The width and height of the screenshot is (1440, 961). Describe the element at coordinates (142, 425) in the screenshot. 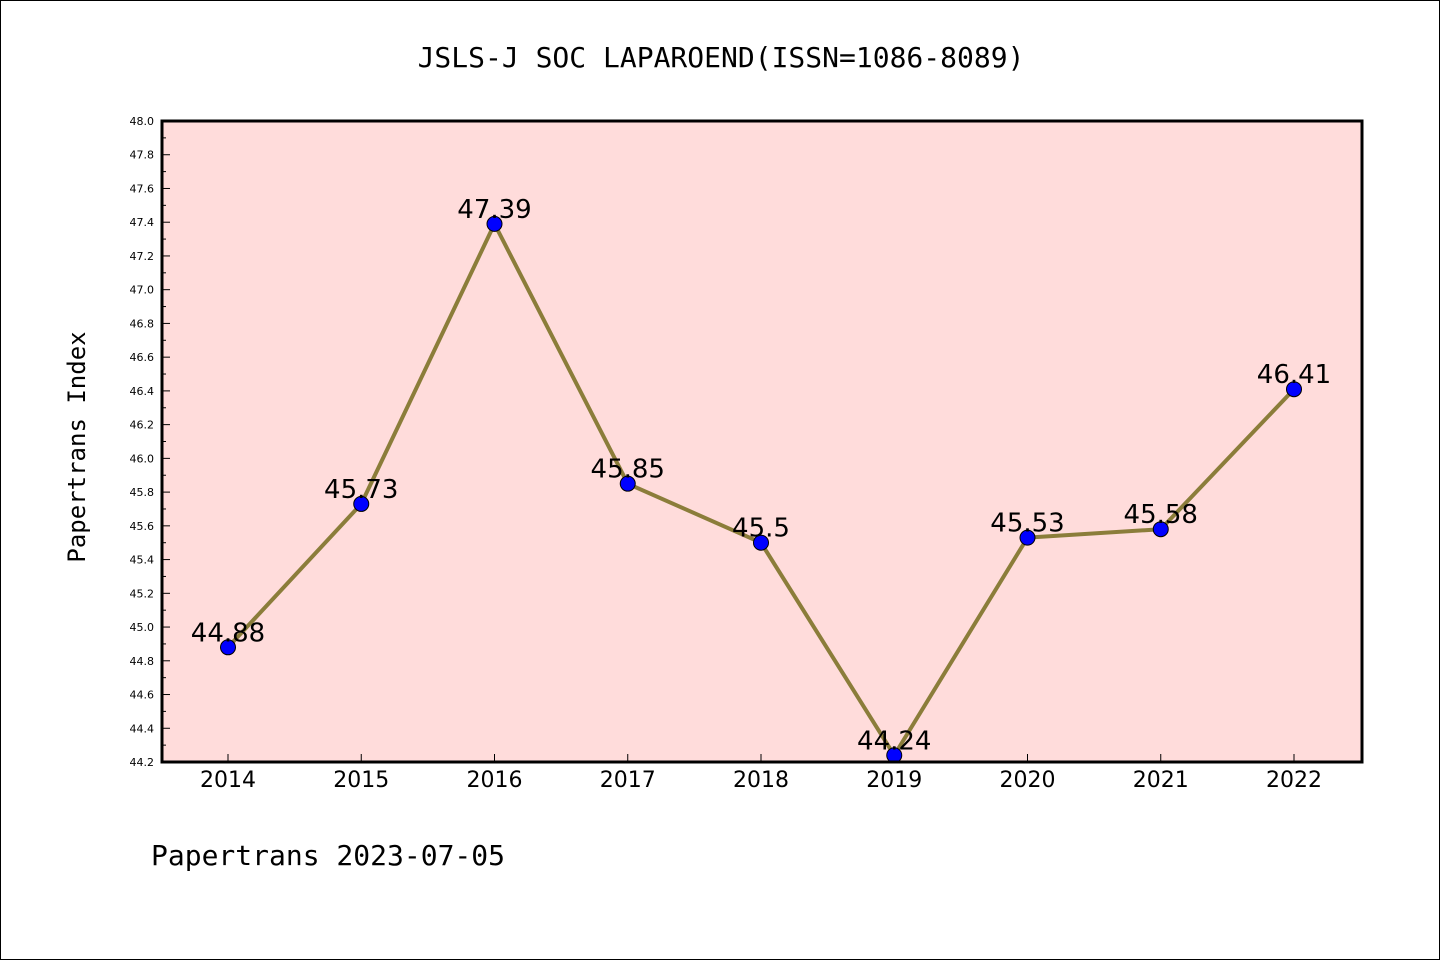

I see `y-tick-label: 46.2` at that location.